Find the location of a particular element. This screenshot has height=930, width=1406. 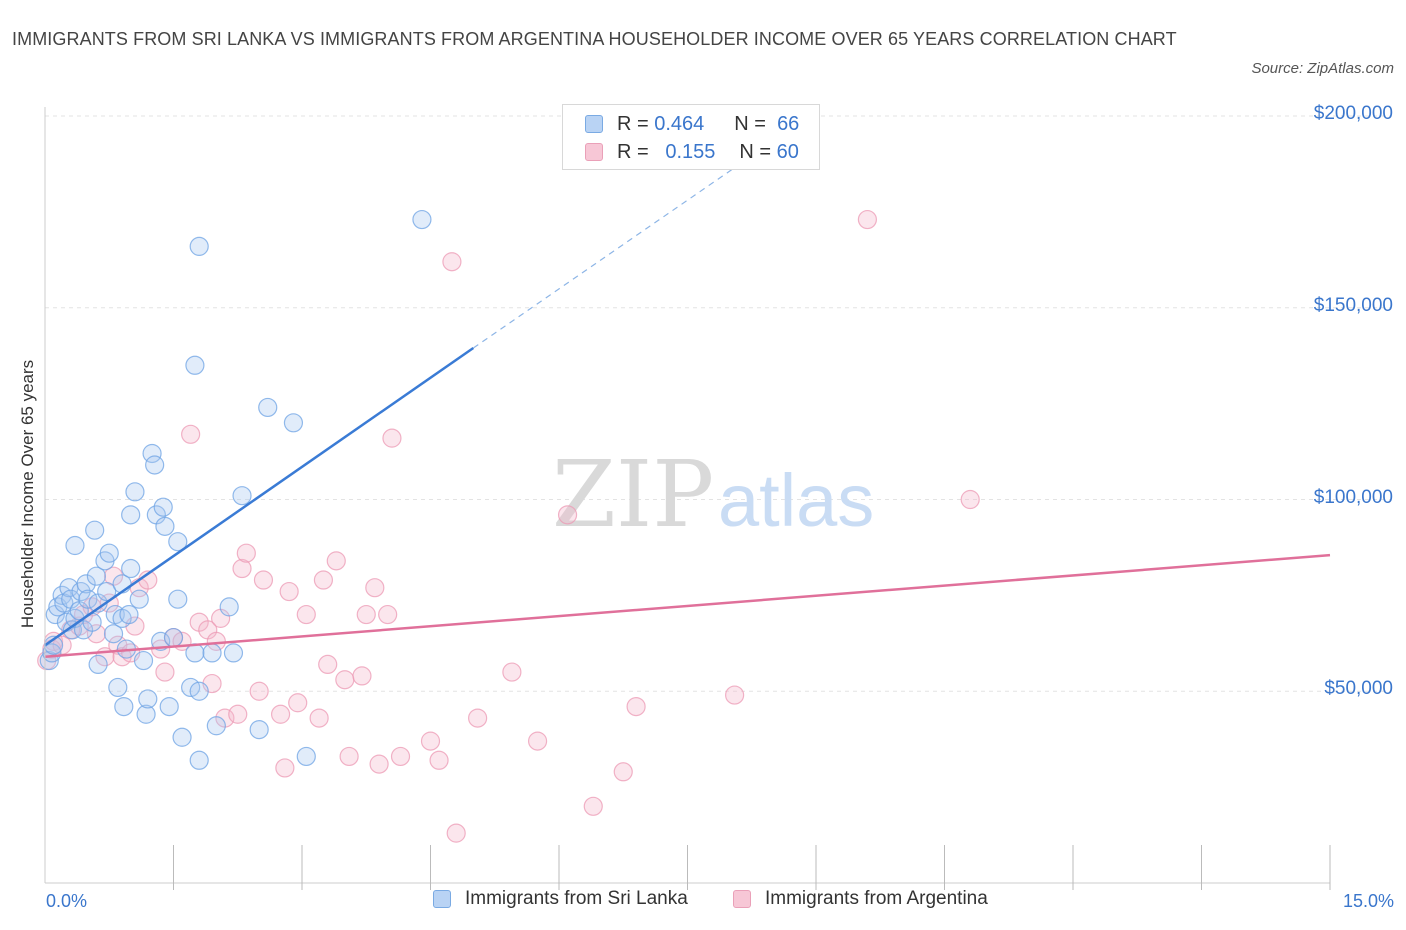

y-tick-label: $50,000 is located at coordinates (1358, 689).